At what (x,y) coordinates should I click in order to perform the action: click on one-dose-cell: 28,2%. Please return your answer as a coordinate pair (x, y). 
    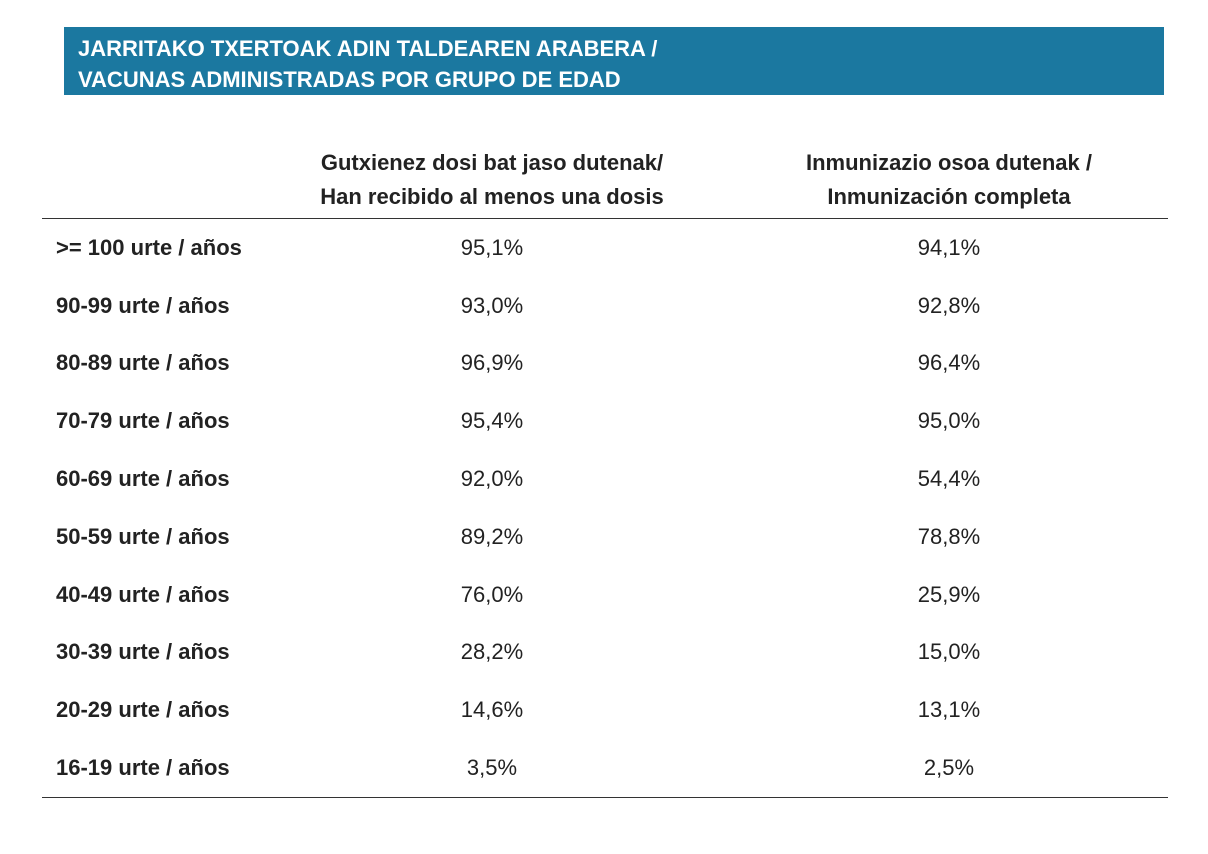
    Looking at the image, I should click on (492, 652).